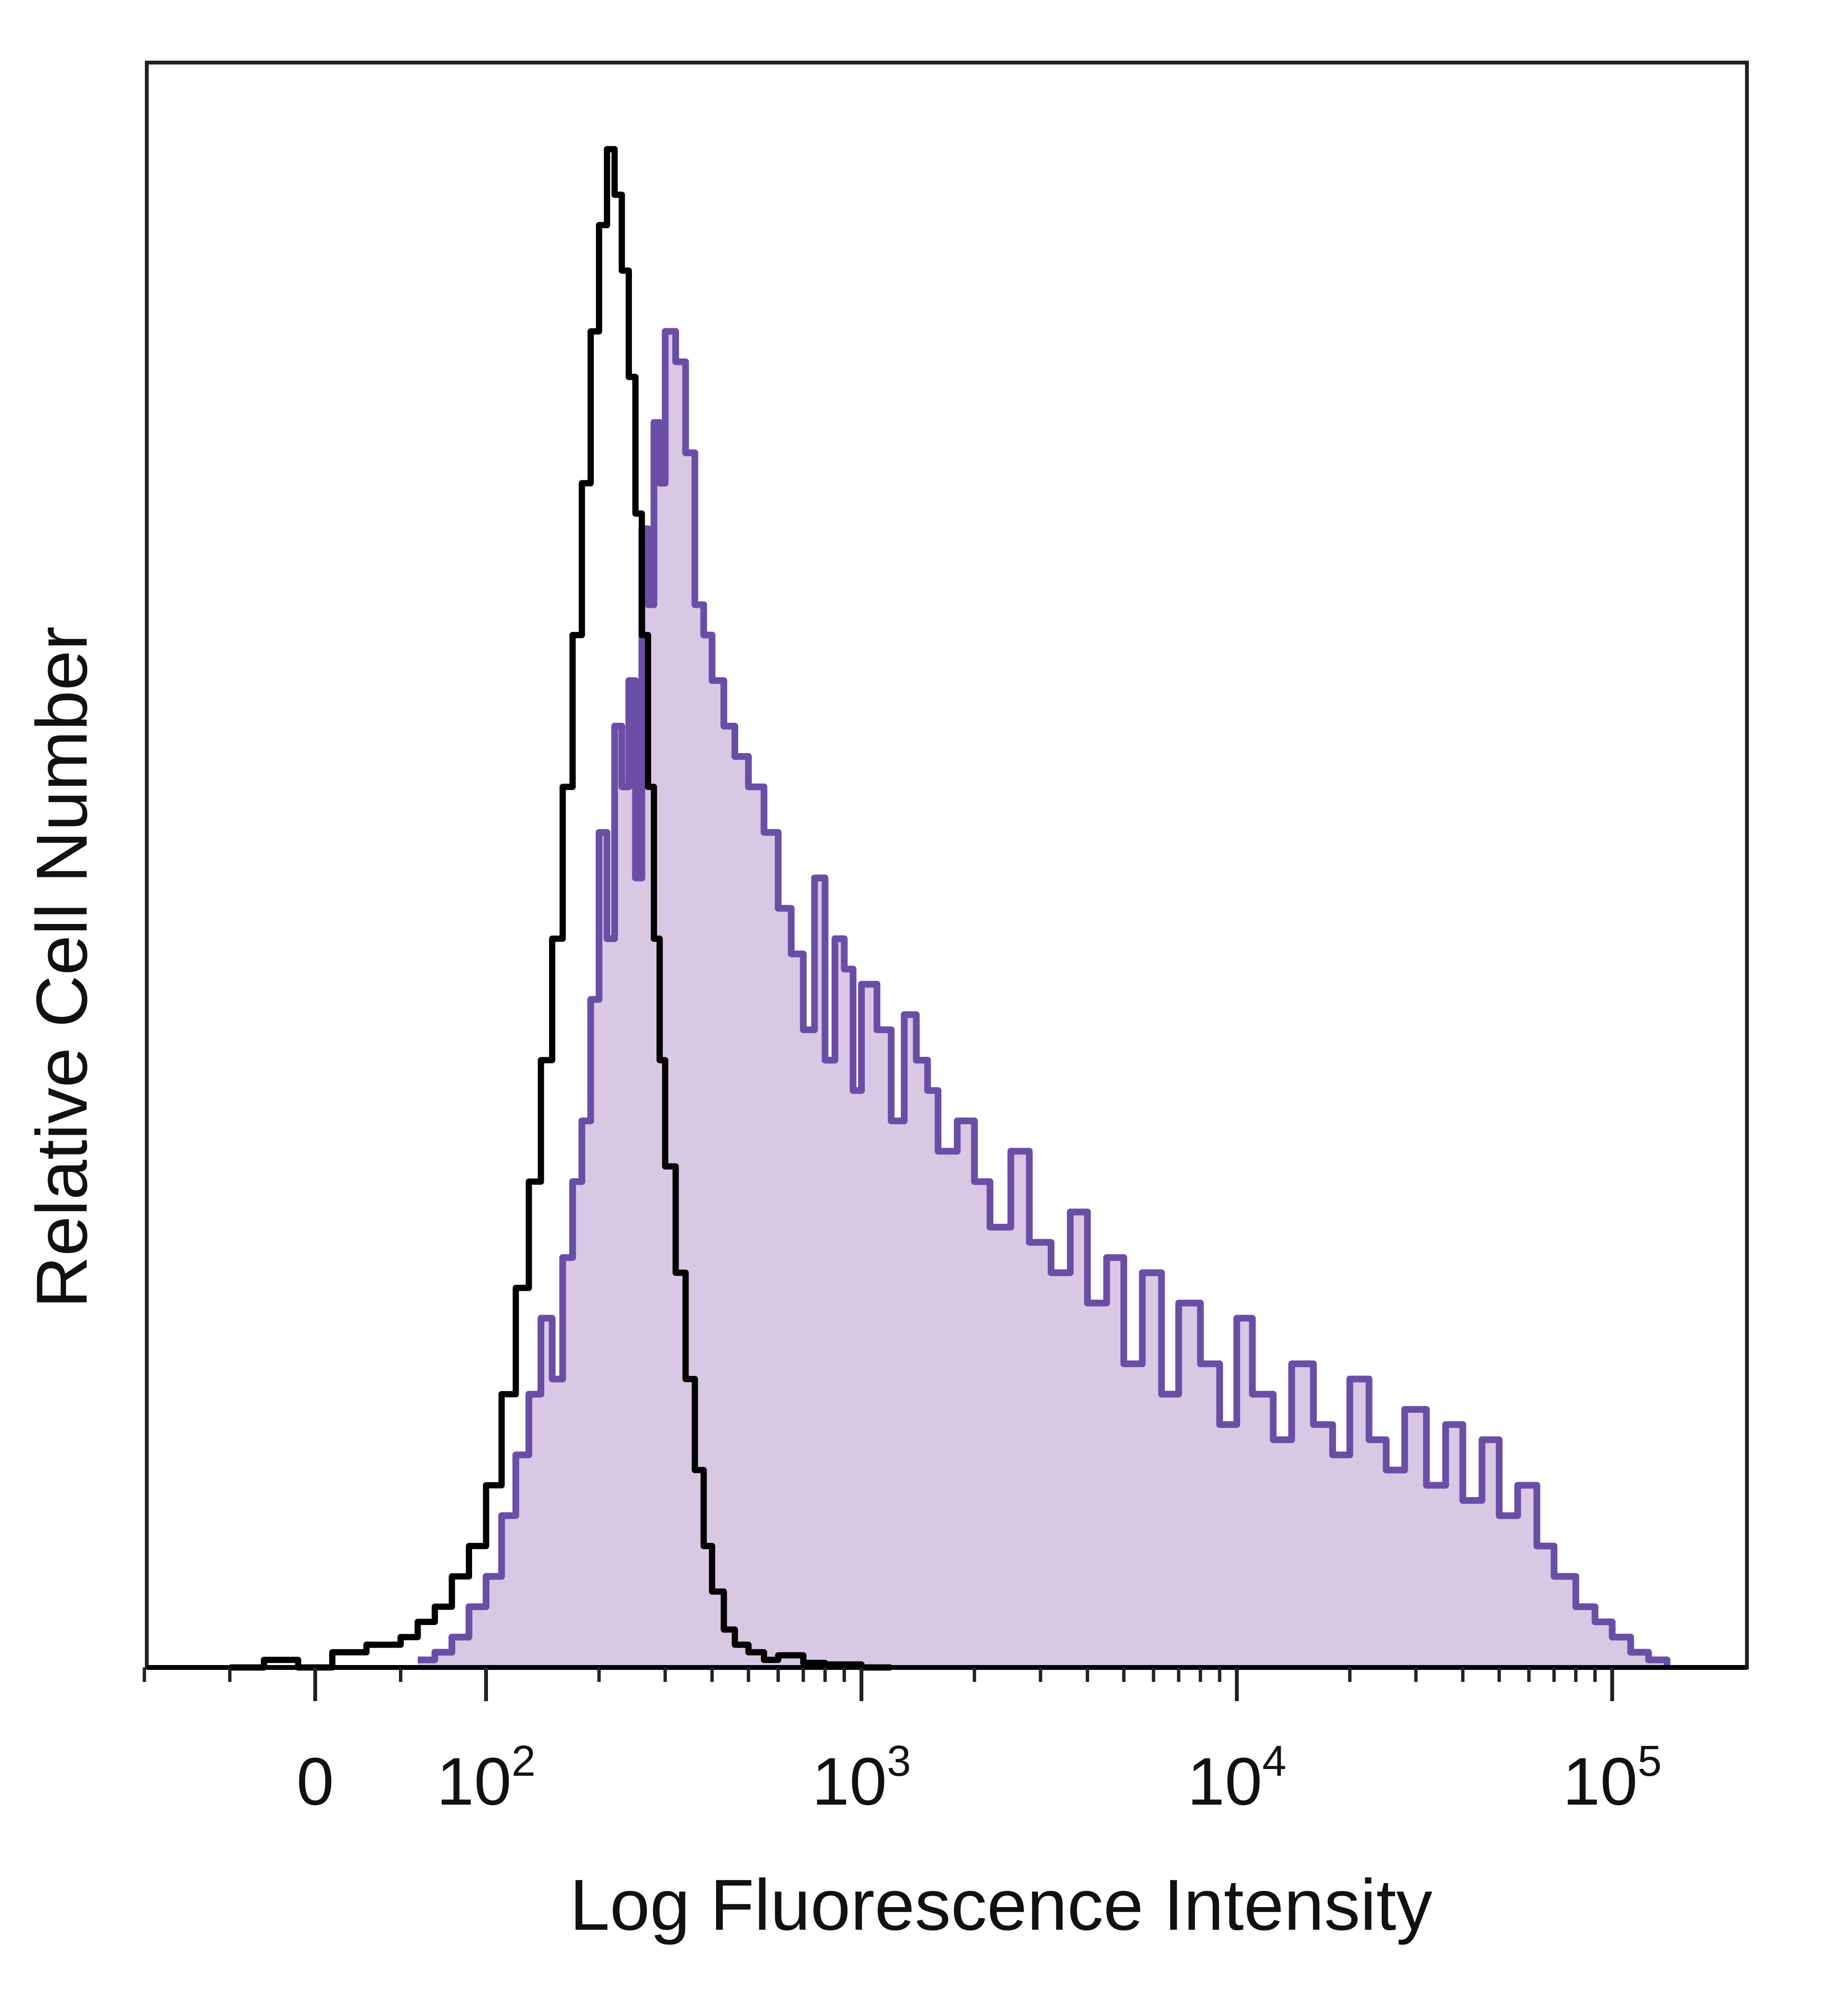  What do you see at coordinates (486, 1778) in the screenshot?
I see `x-tick-label: 10²` at bounding box center [486, 1778].